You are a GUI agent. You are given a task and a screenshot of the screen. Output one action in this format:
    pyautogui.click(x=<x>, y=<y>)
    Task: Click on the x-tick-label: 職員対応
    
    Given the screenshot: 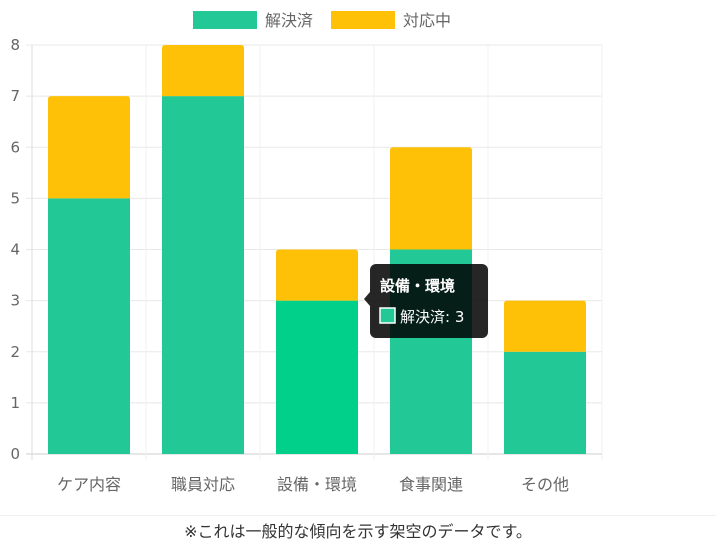 What is the action you would take?
    pyautogui.click(x=203, y=484)
    